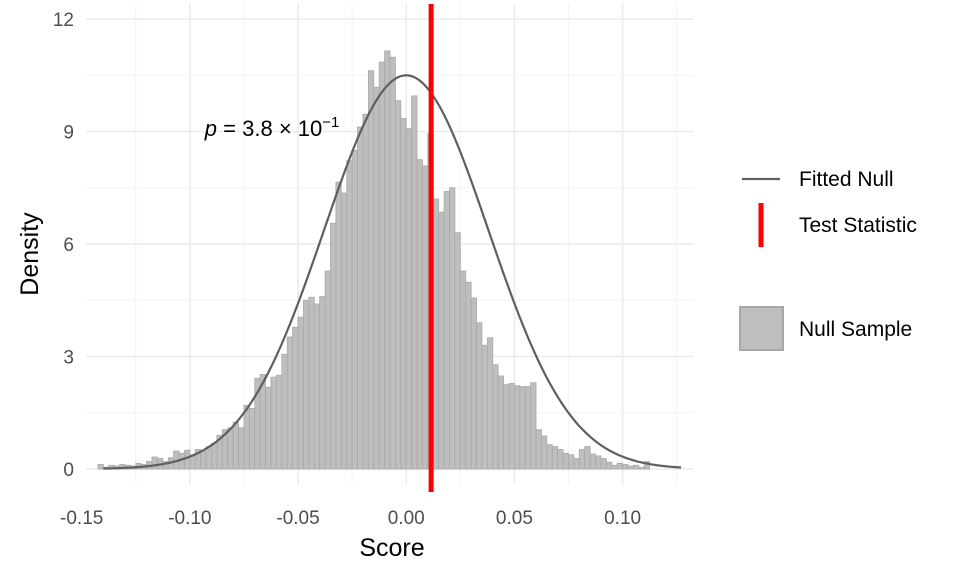  Describe the element at coordinates (189, 518) in the screenshot. I see `x-tick-label: -0.10` at that location.